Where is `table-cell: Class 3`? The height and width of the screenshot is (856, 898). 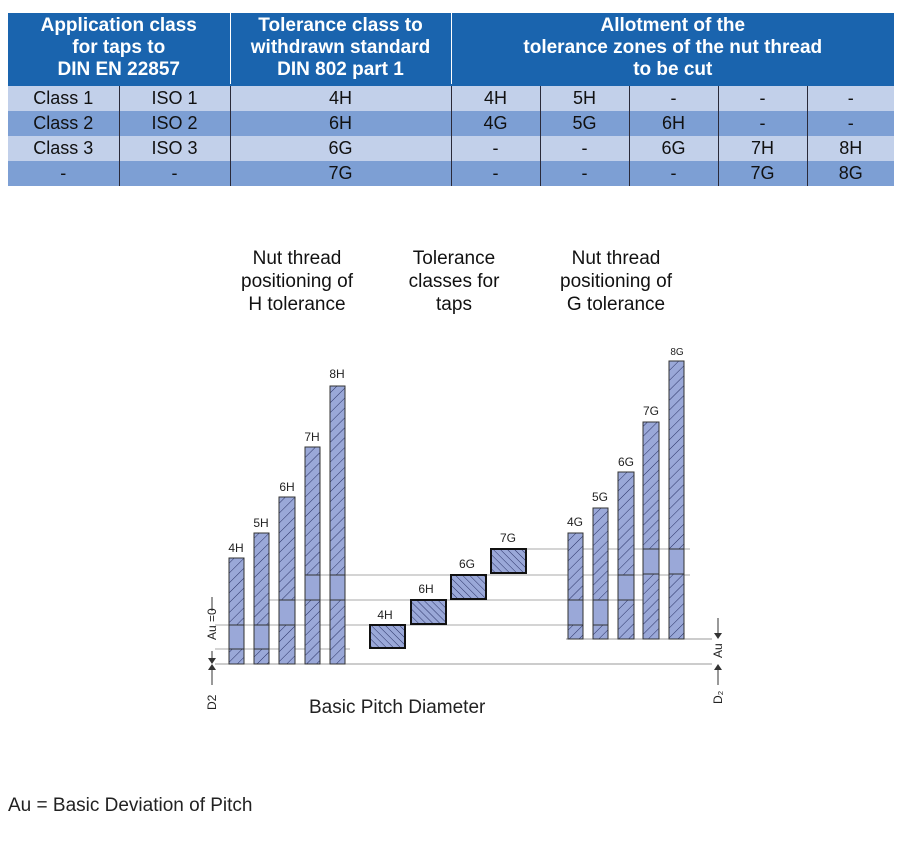
table-cell: Class 3 is located at coordinates (63, 148).